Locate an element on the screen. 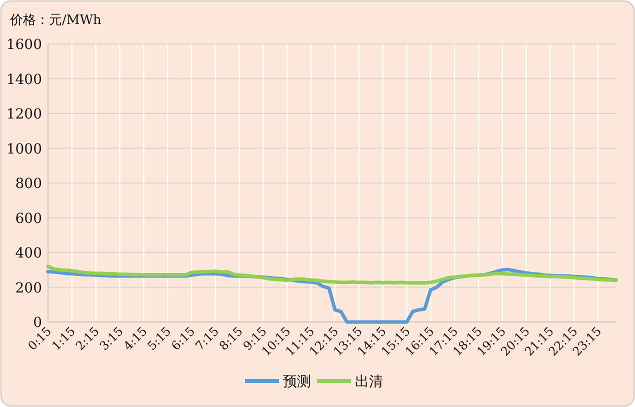 Image resolution: width=635 pixels, height=407 pixels. y-tick-label: 600 is located at coordinates (28, 218).